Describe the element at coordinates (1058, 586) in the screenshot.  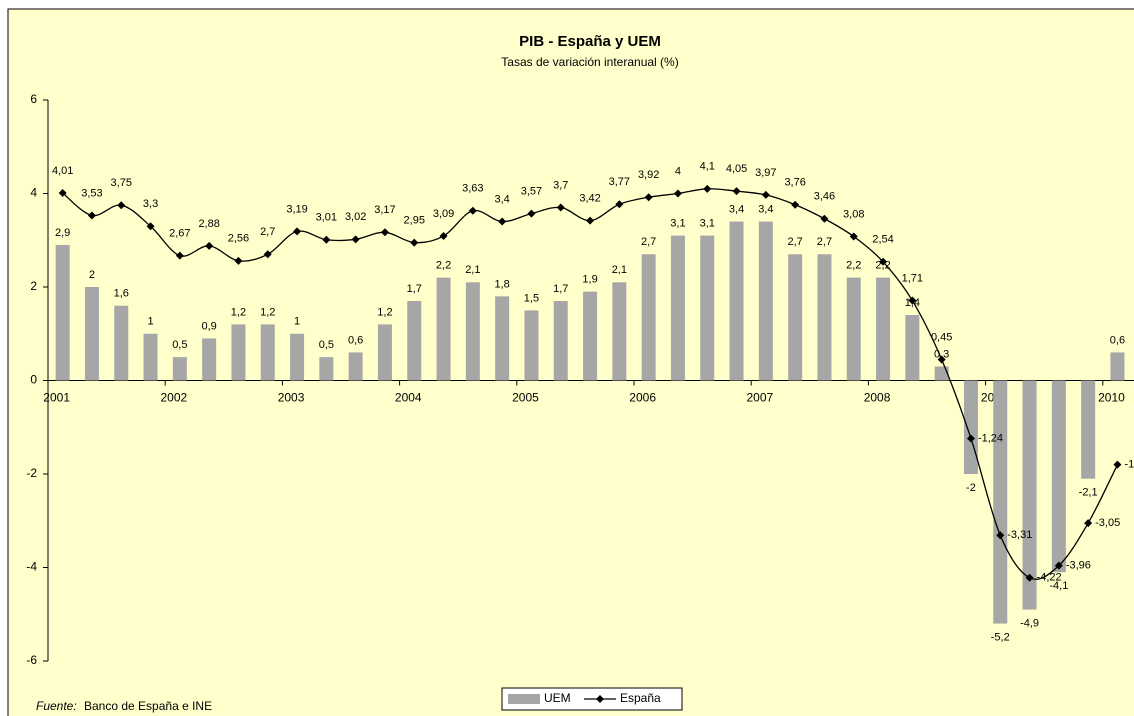
I see `bar-data-label: -4,1` at that location.